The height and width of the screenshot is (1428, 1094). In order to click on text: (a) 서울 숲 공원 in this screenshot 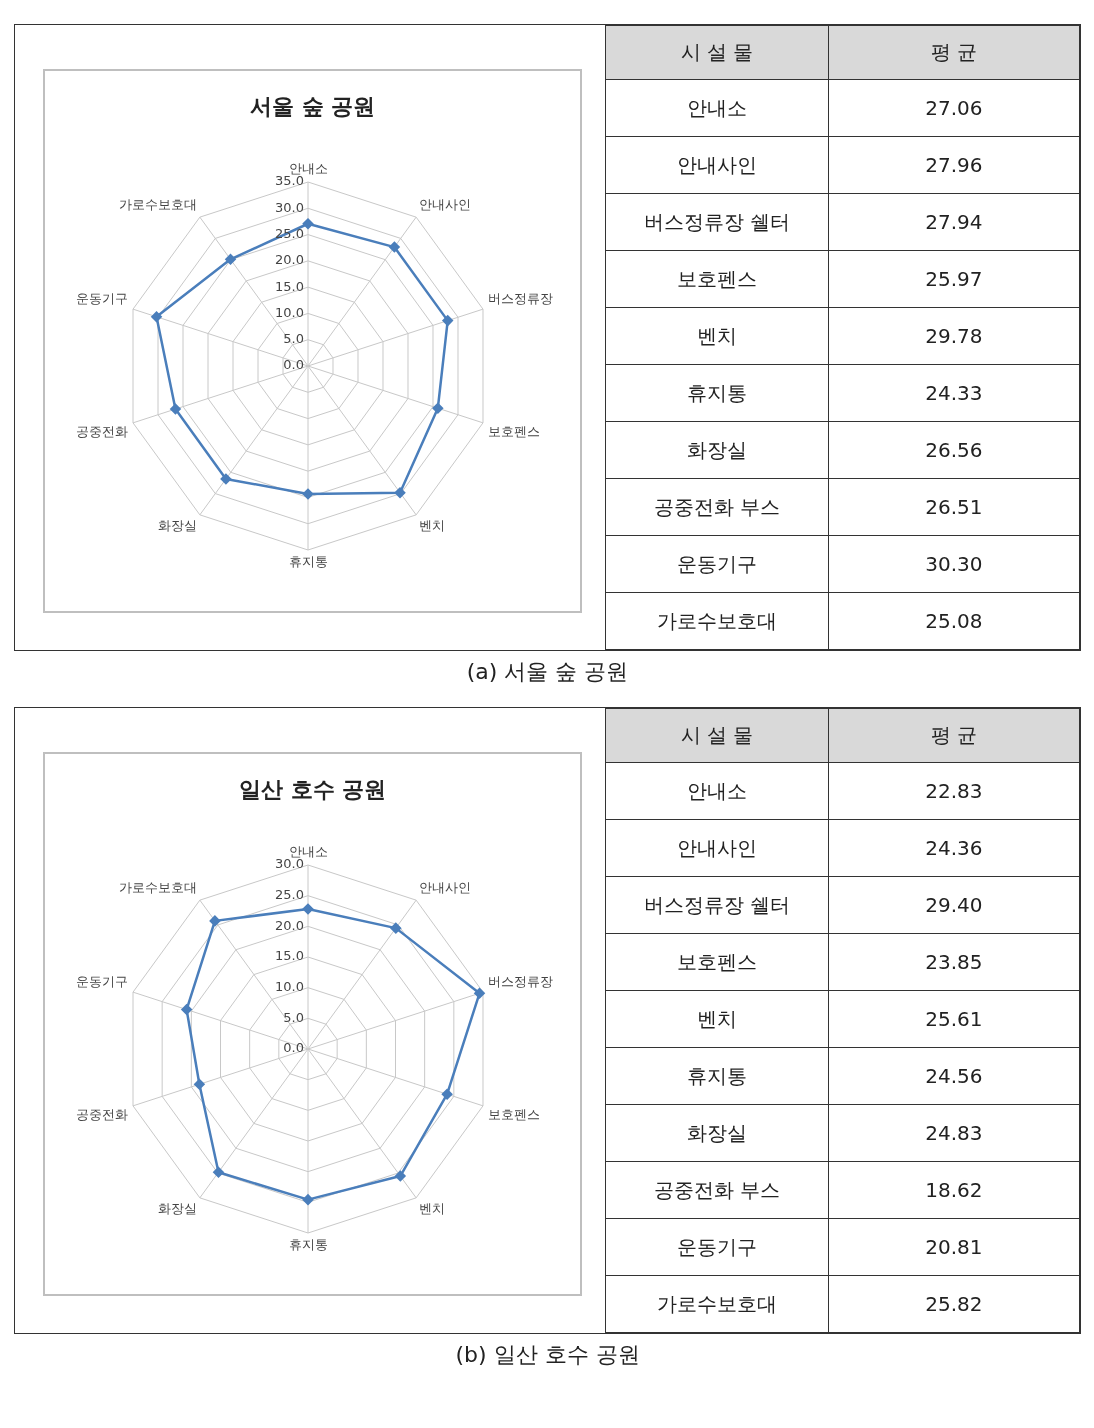, I will do `click(547, 672)`.